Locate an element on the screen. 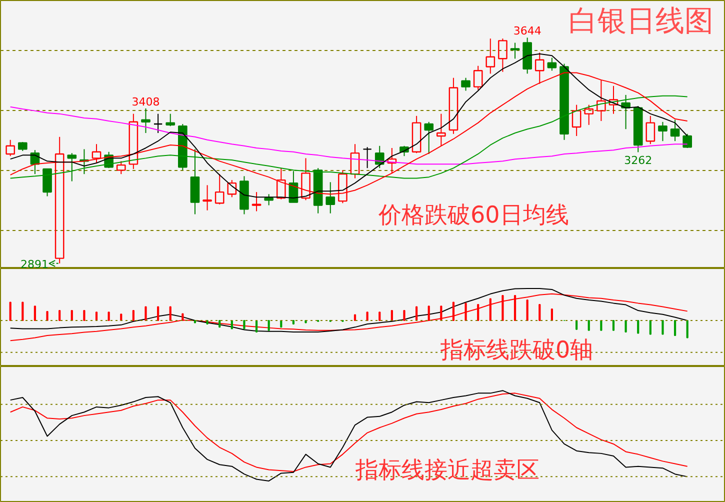 This screenshot has height=502, width=725. annotation: 价格跌破60日均线 is located at coordinates (473, 215).